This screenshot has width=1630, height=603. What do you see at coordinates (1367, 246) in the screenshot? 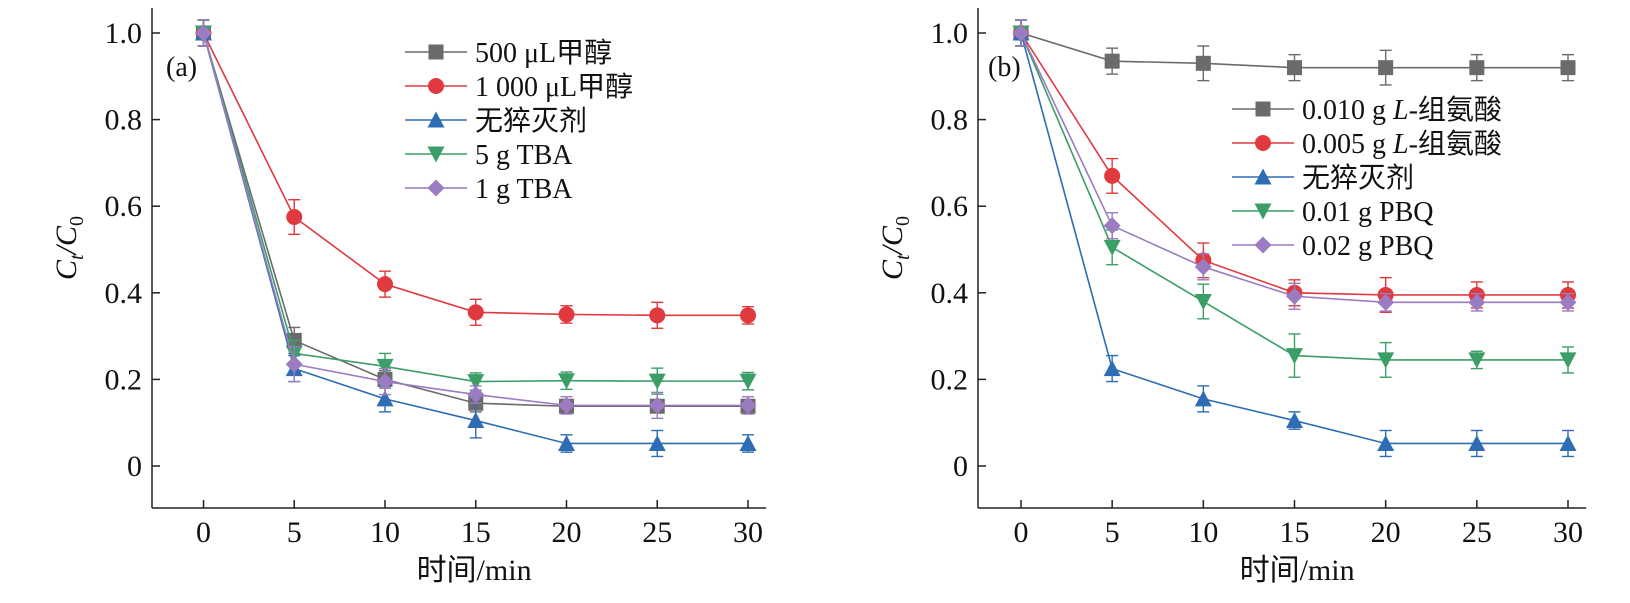
I see `legend-entry: 0.02 g PBQ` at bounding box center [1367, 246].